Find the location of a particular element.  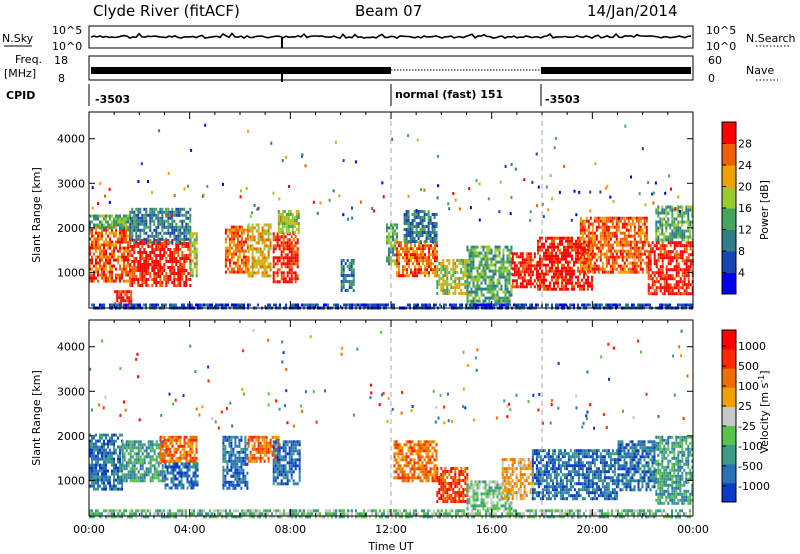

power-ytick-label: 2000 is located at coordinates (71, 228).